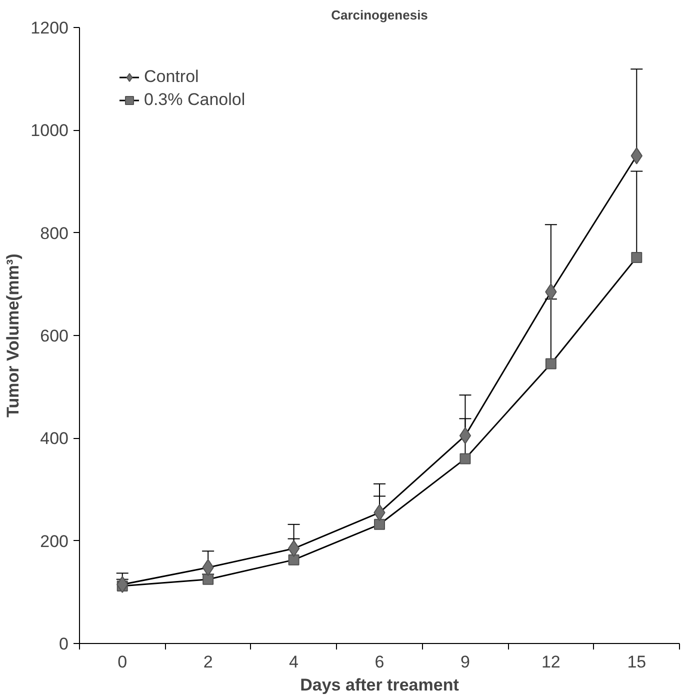  What do you see at coordinates (64, 644) in the screenshot?
I see `y-tick-label: 0` at bounding box center [64, 644].